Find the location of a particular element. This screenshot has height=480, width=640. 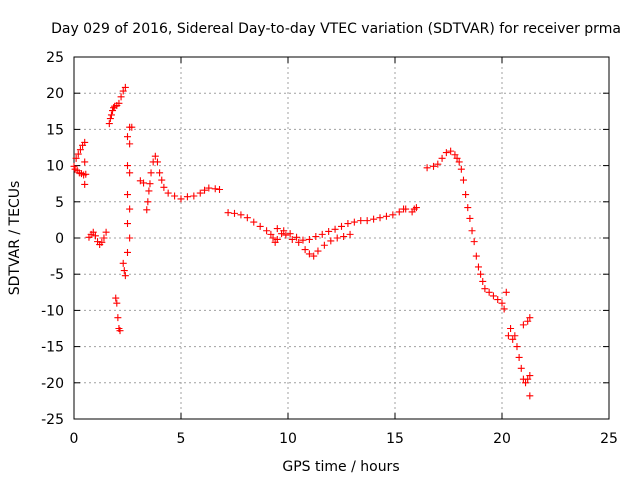

y-tick-label: -20 is located at coordinates (52, 384).